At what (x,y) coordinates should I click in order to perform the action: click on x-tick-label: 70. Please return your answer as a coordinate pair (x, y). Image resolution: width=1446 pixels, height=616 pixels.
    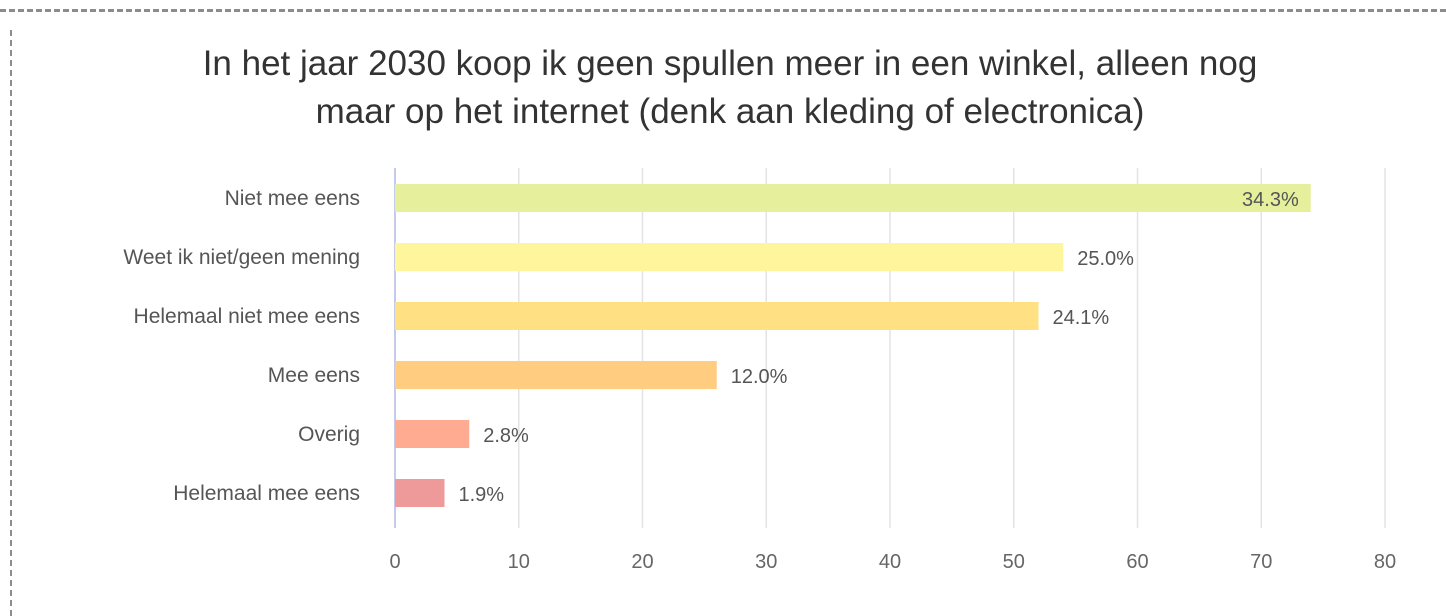
    Looking at the image, I should click on (1261, 562).